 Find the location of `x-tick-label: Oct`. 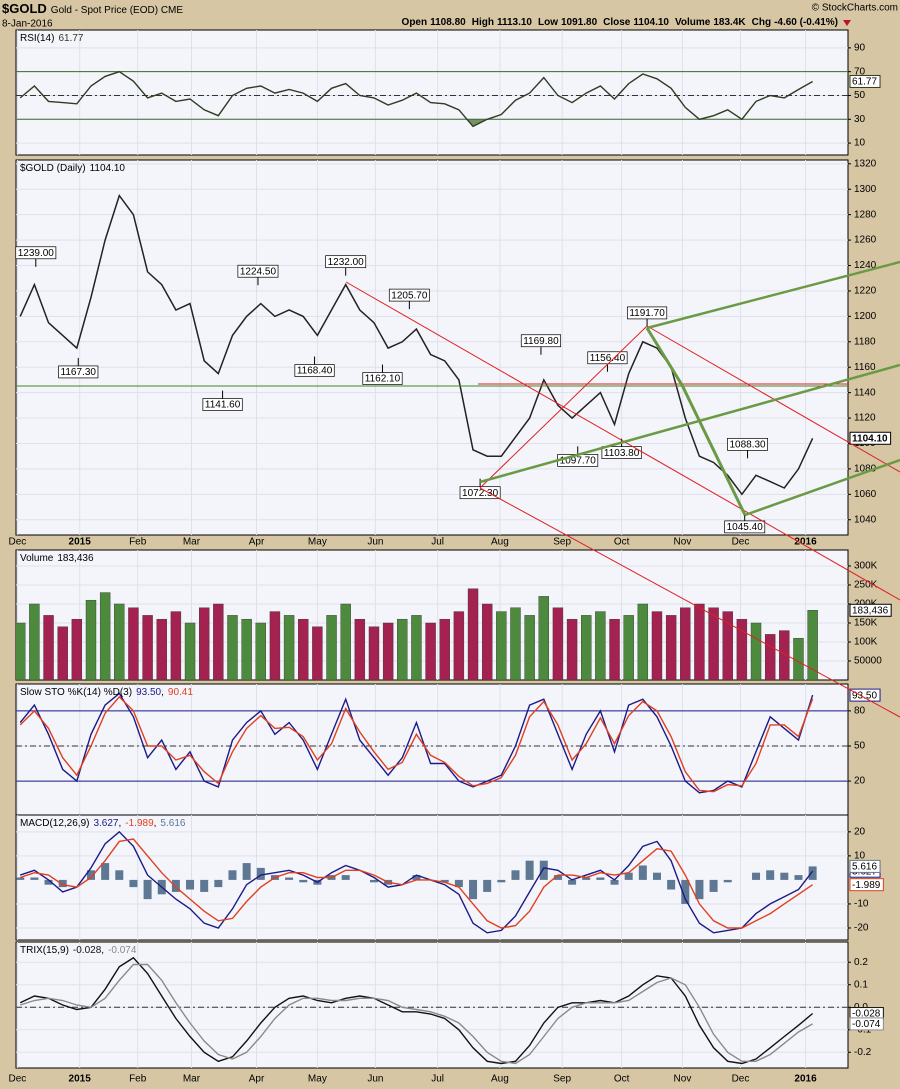

x-tick-label: Oct is located at coordinates (622, 542).